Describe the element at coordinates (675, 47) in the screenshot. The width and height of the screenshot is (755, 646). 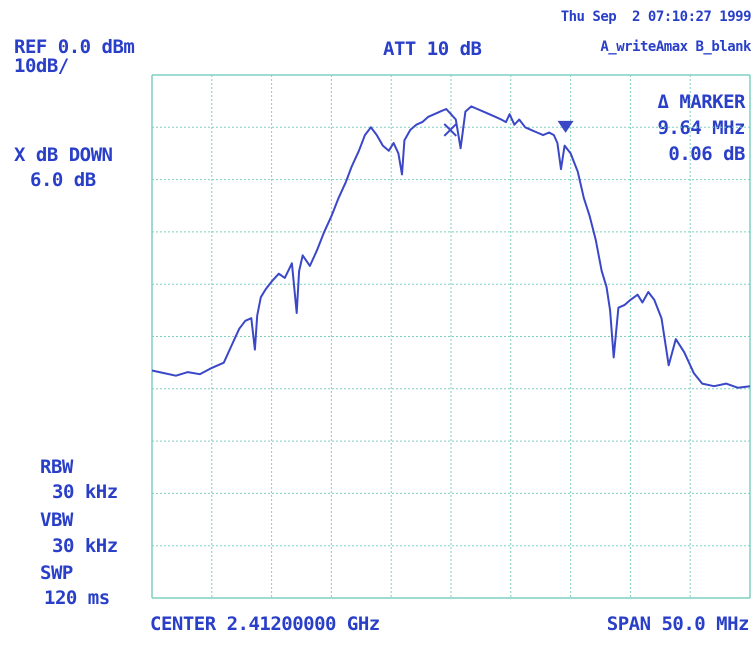
I see `trace-modes: A_writeAmax B_blank` at that location.